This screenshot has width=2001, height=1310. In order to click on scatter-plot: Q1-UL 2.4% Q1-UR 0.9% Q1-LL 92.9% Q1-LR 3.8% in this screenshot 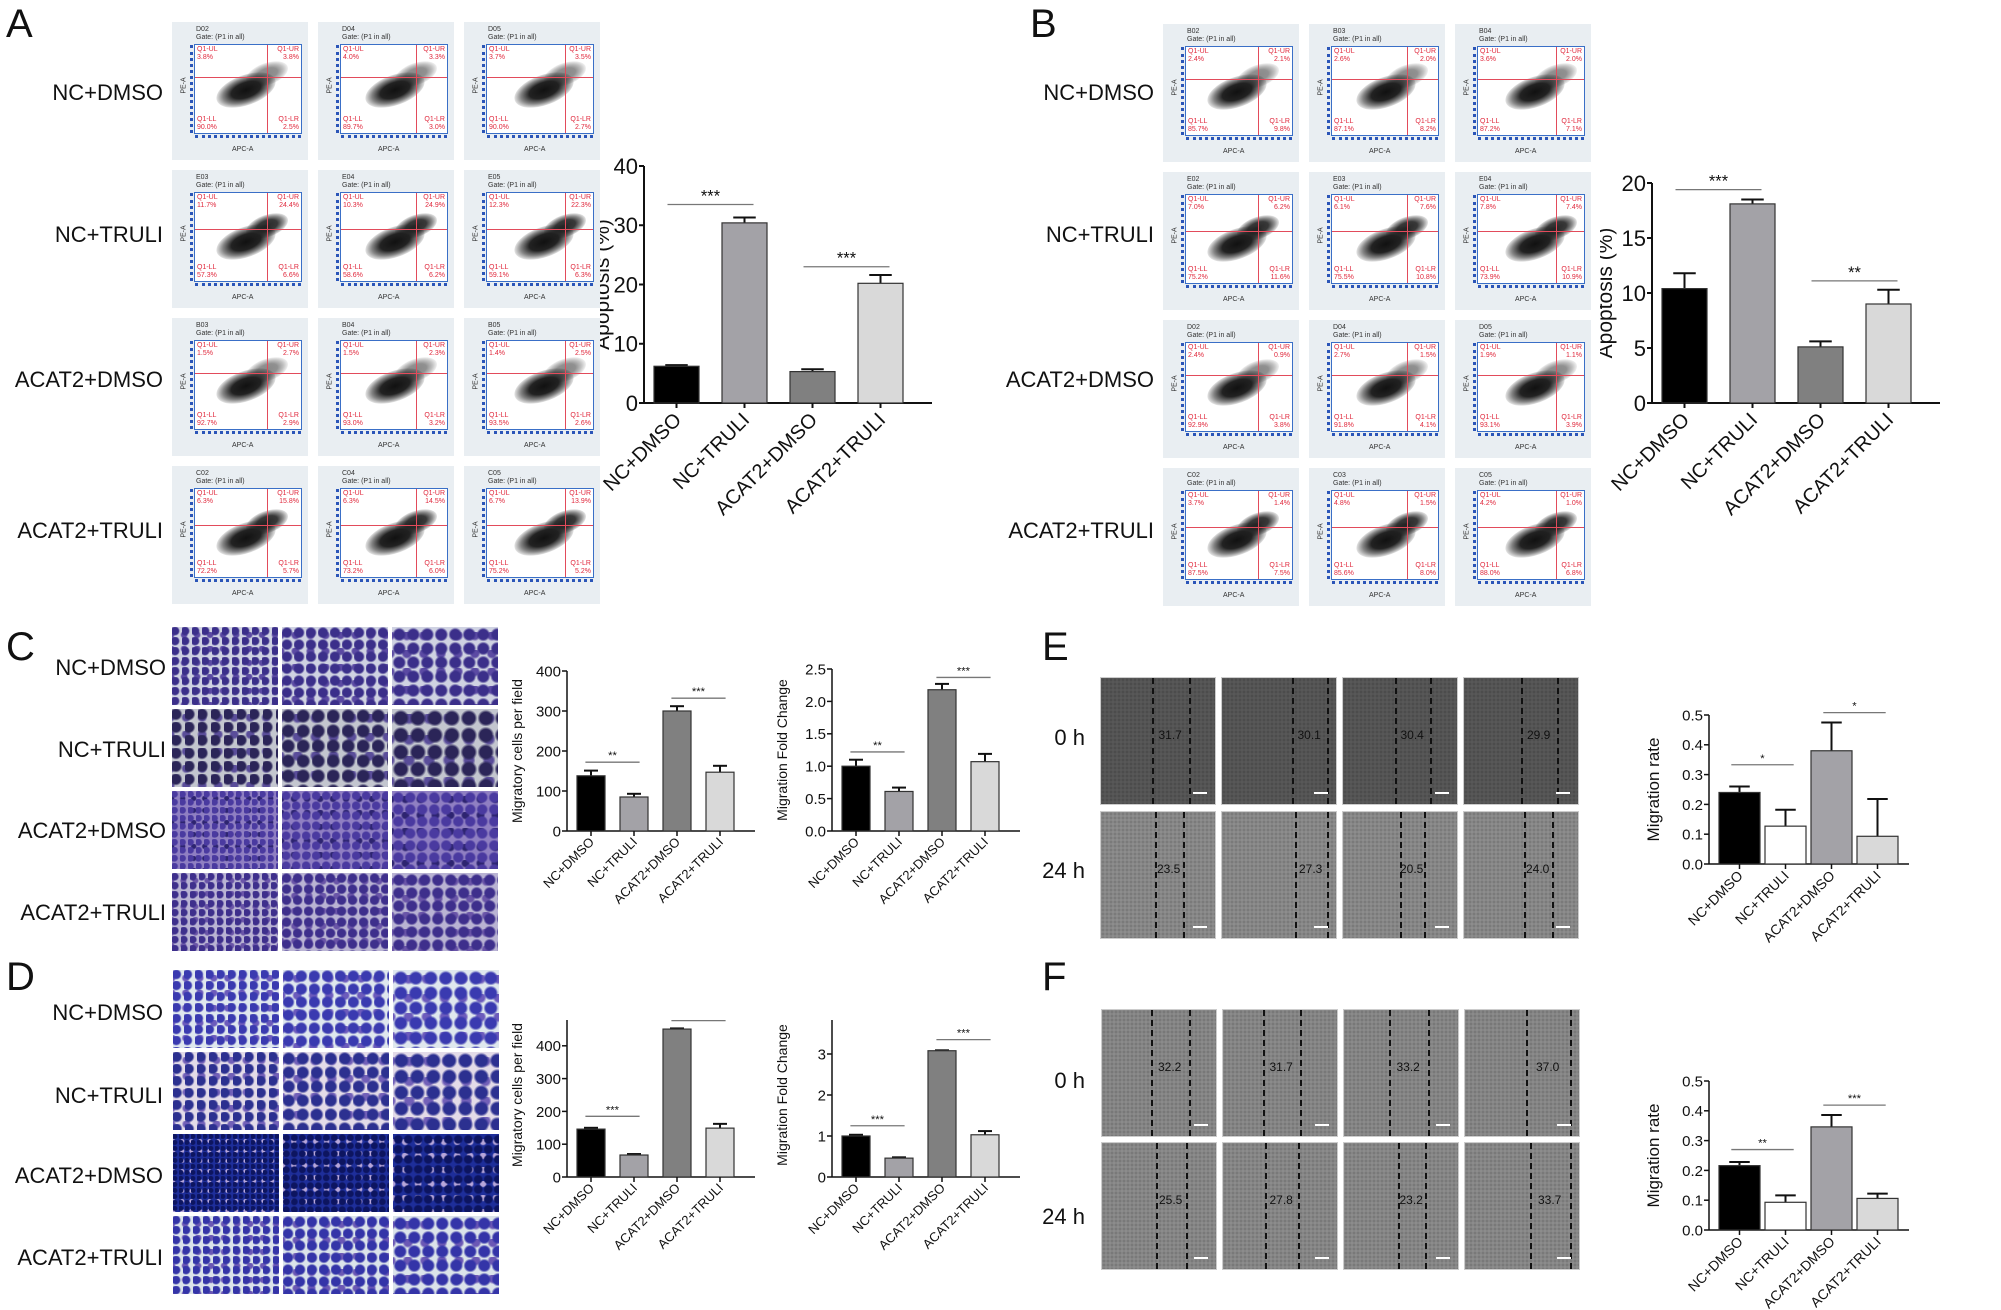, I will do `click(1237, 389)`.